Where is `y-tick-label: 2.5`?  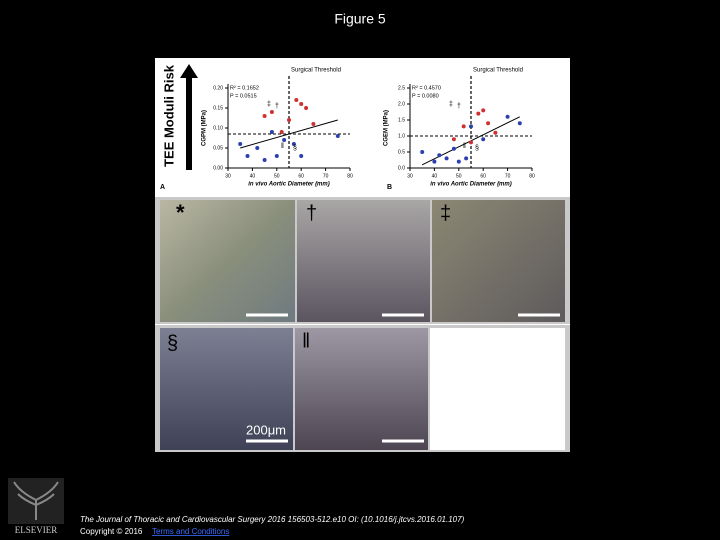 y-tick-label: 2.5 is located at coordinates (401, 88).